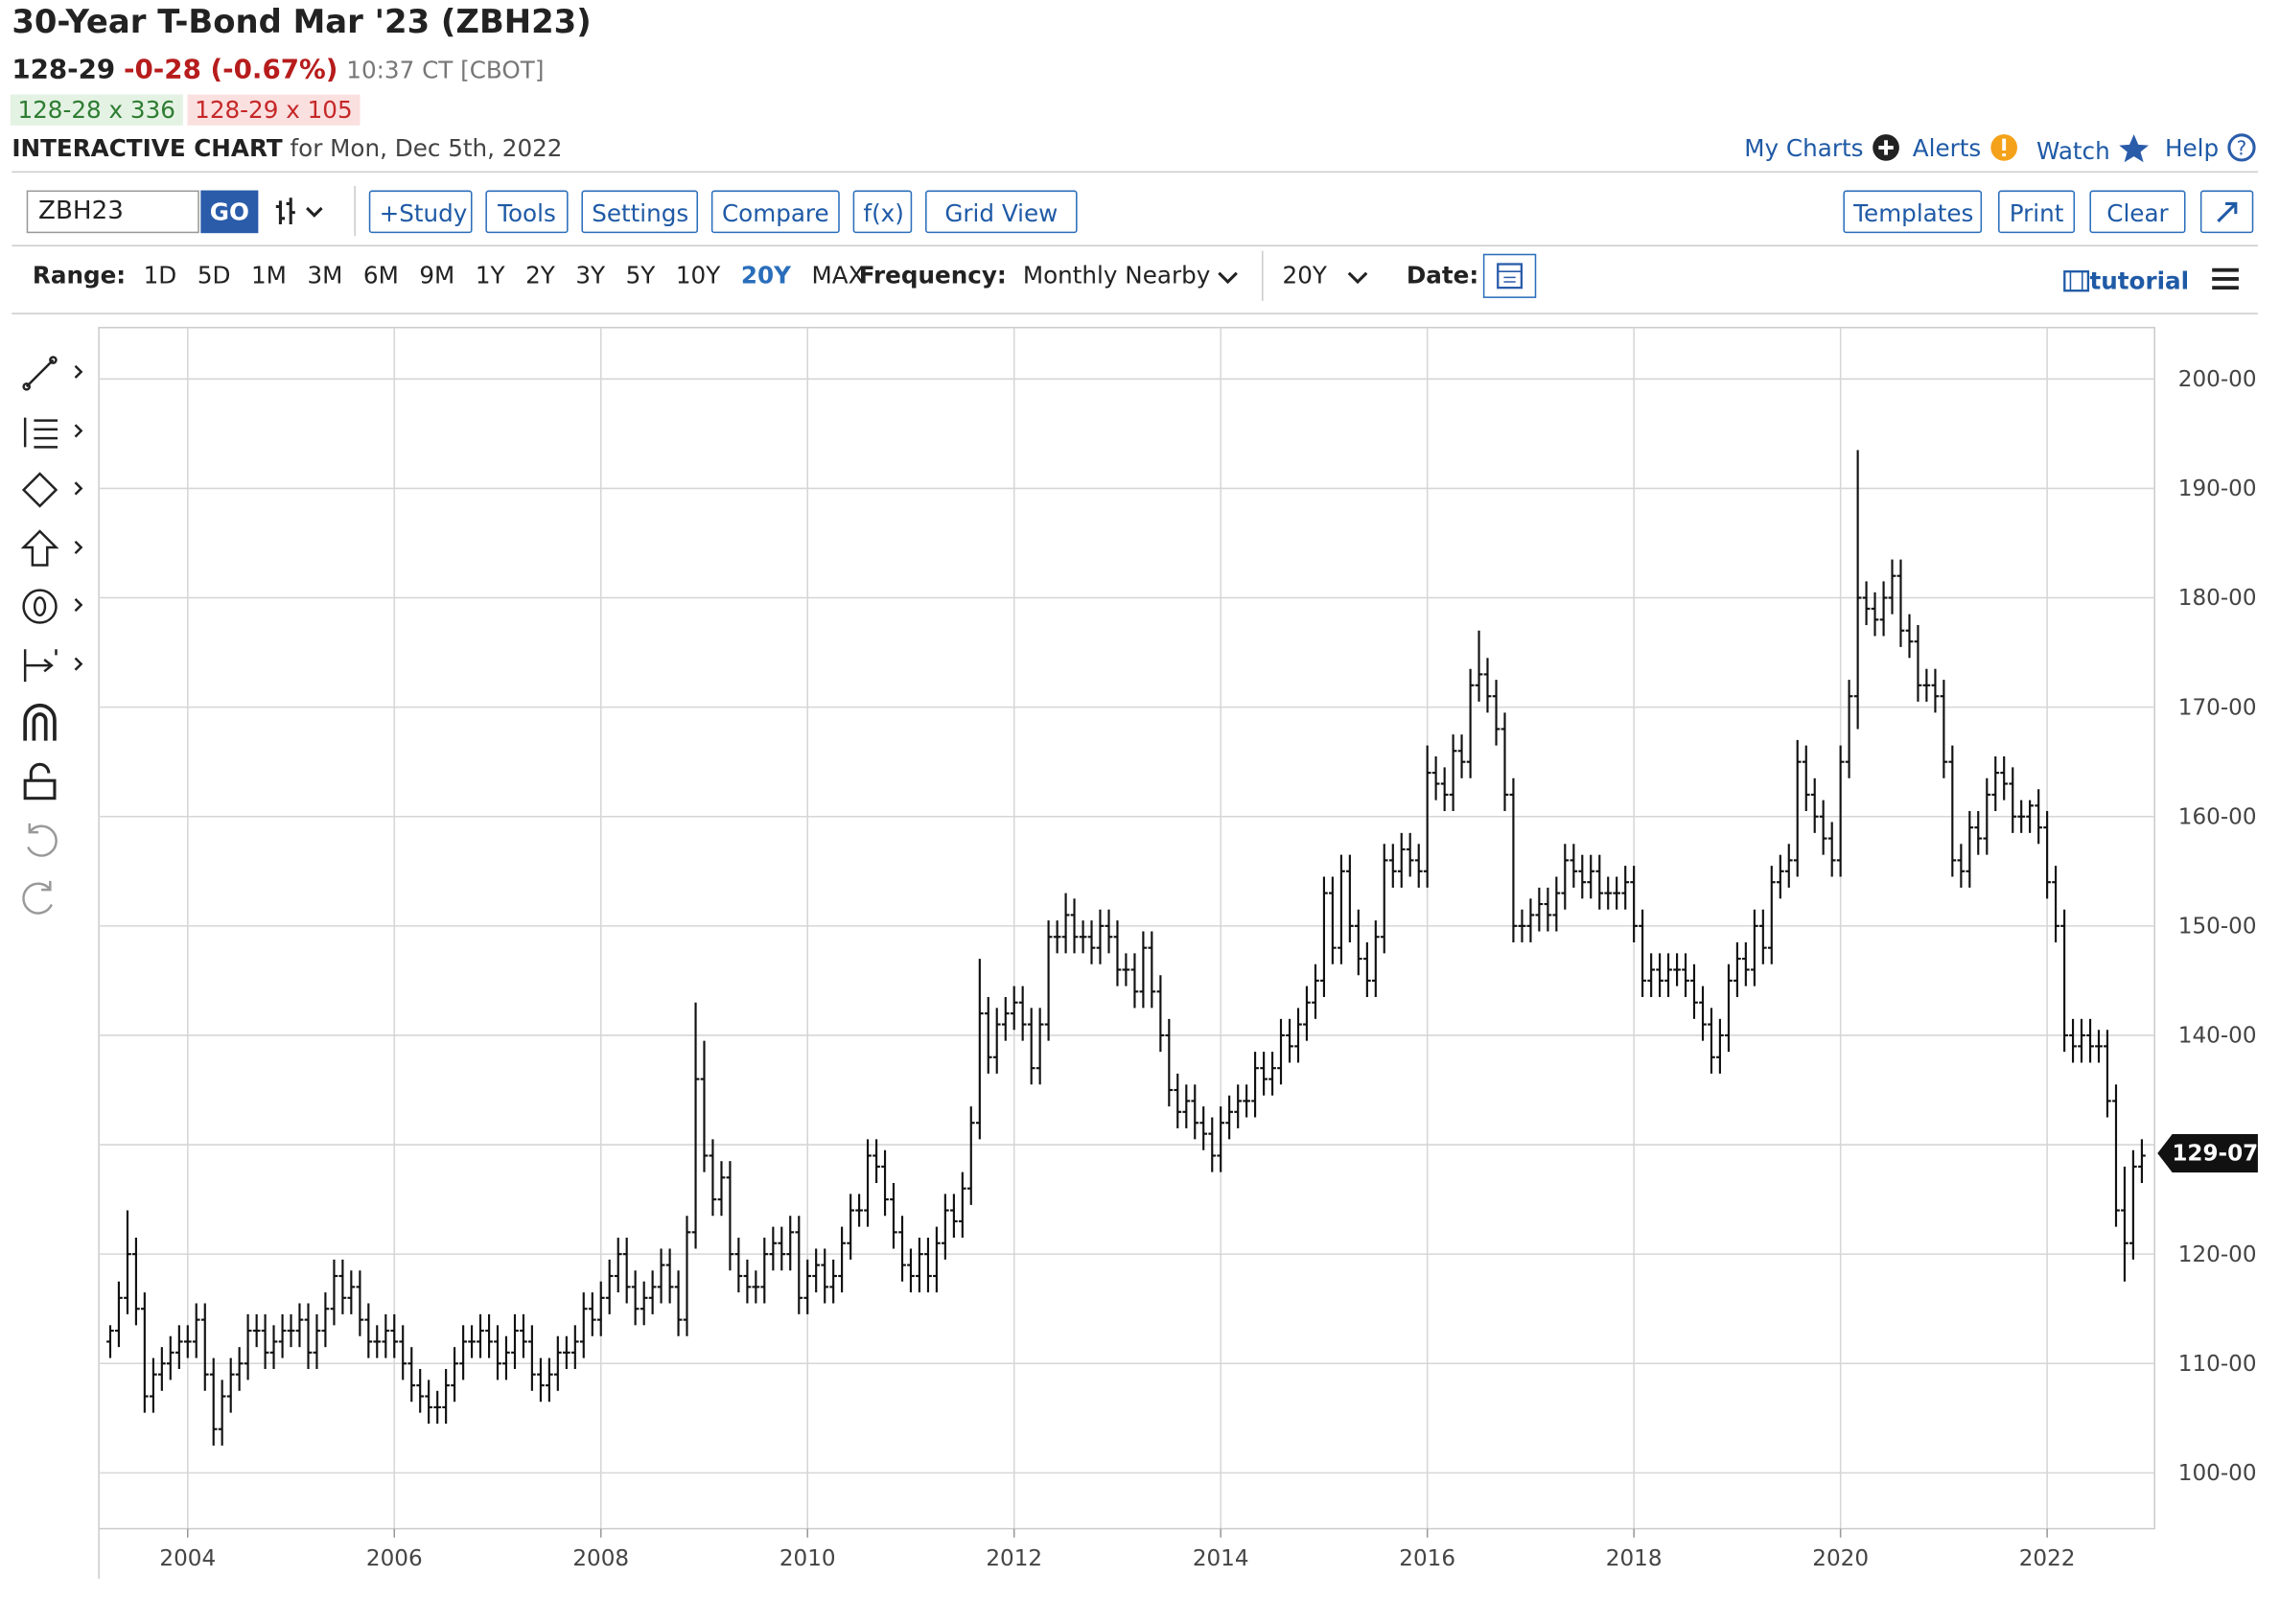 The width and height of the screenshot is (2280, 1624). Describe the element at coordinates (766, 275) in the screenshot. I see `range-option: 20Y` at that location.